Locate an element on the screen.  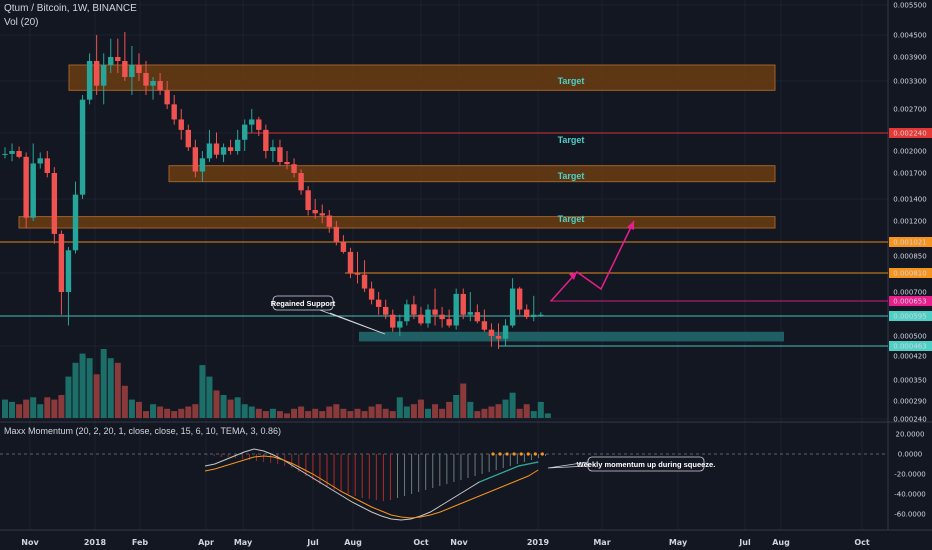
momentum-tick: 20.0000 is located at coordinates (910, 435).